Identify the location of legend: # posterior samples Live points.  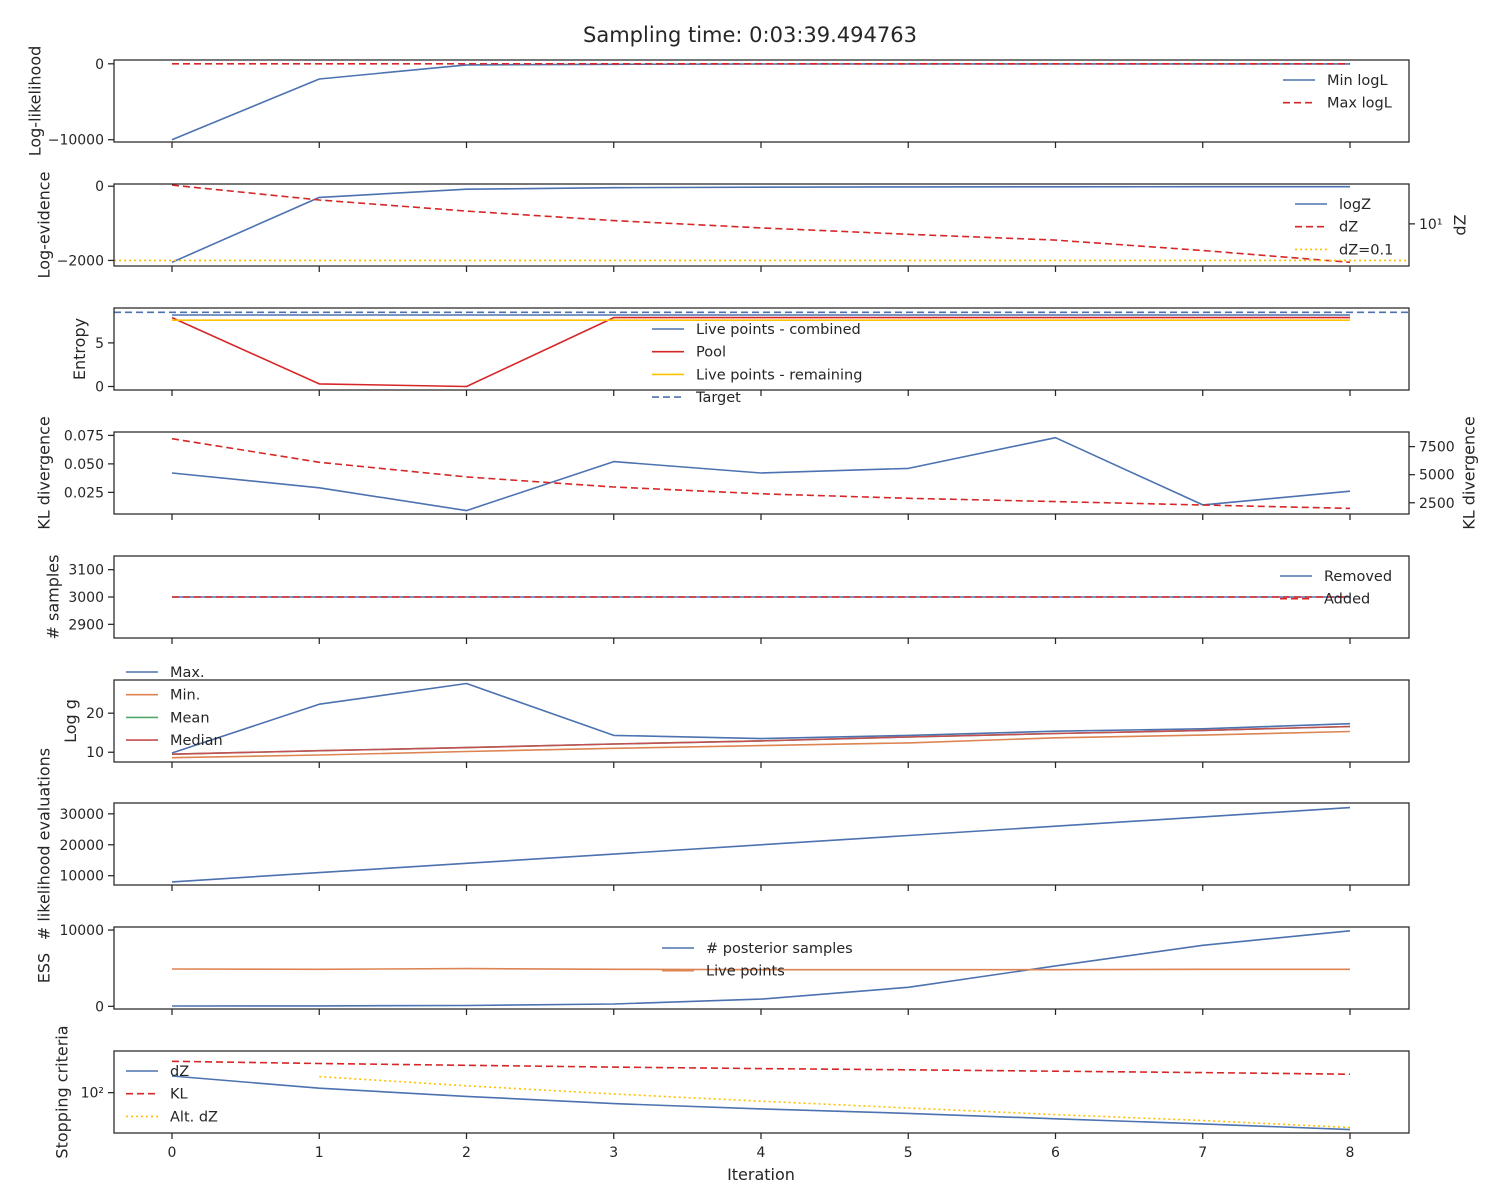
(757, 960).